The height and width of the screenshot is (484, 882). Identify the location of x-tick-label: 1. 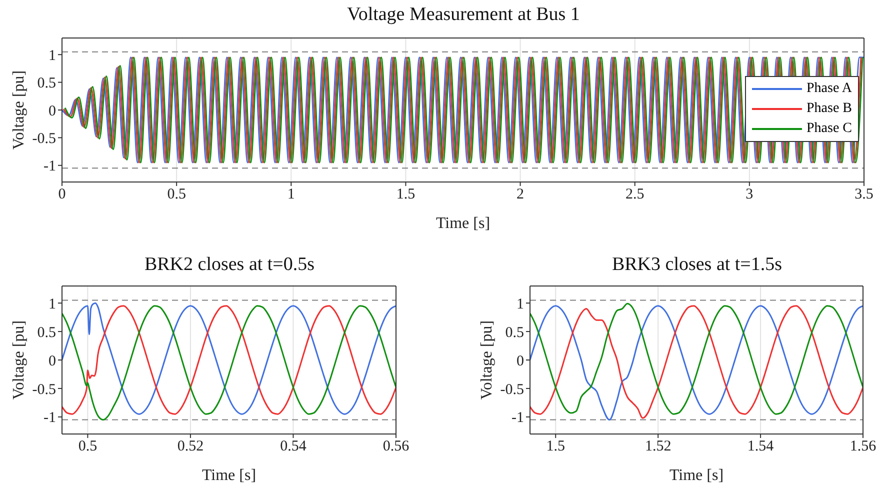
(291, 194).